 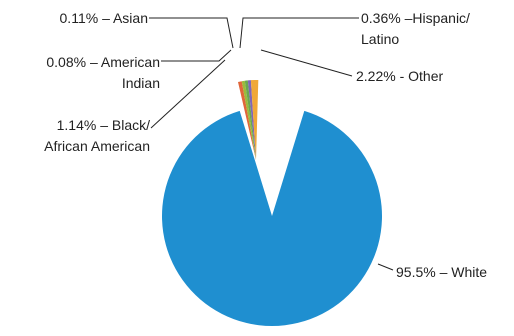 I want to click on label-hispanic-line1: 0.36% –Hispanic/, so click(x=415, y=18).